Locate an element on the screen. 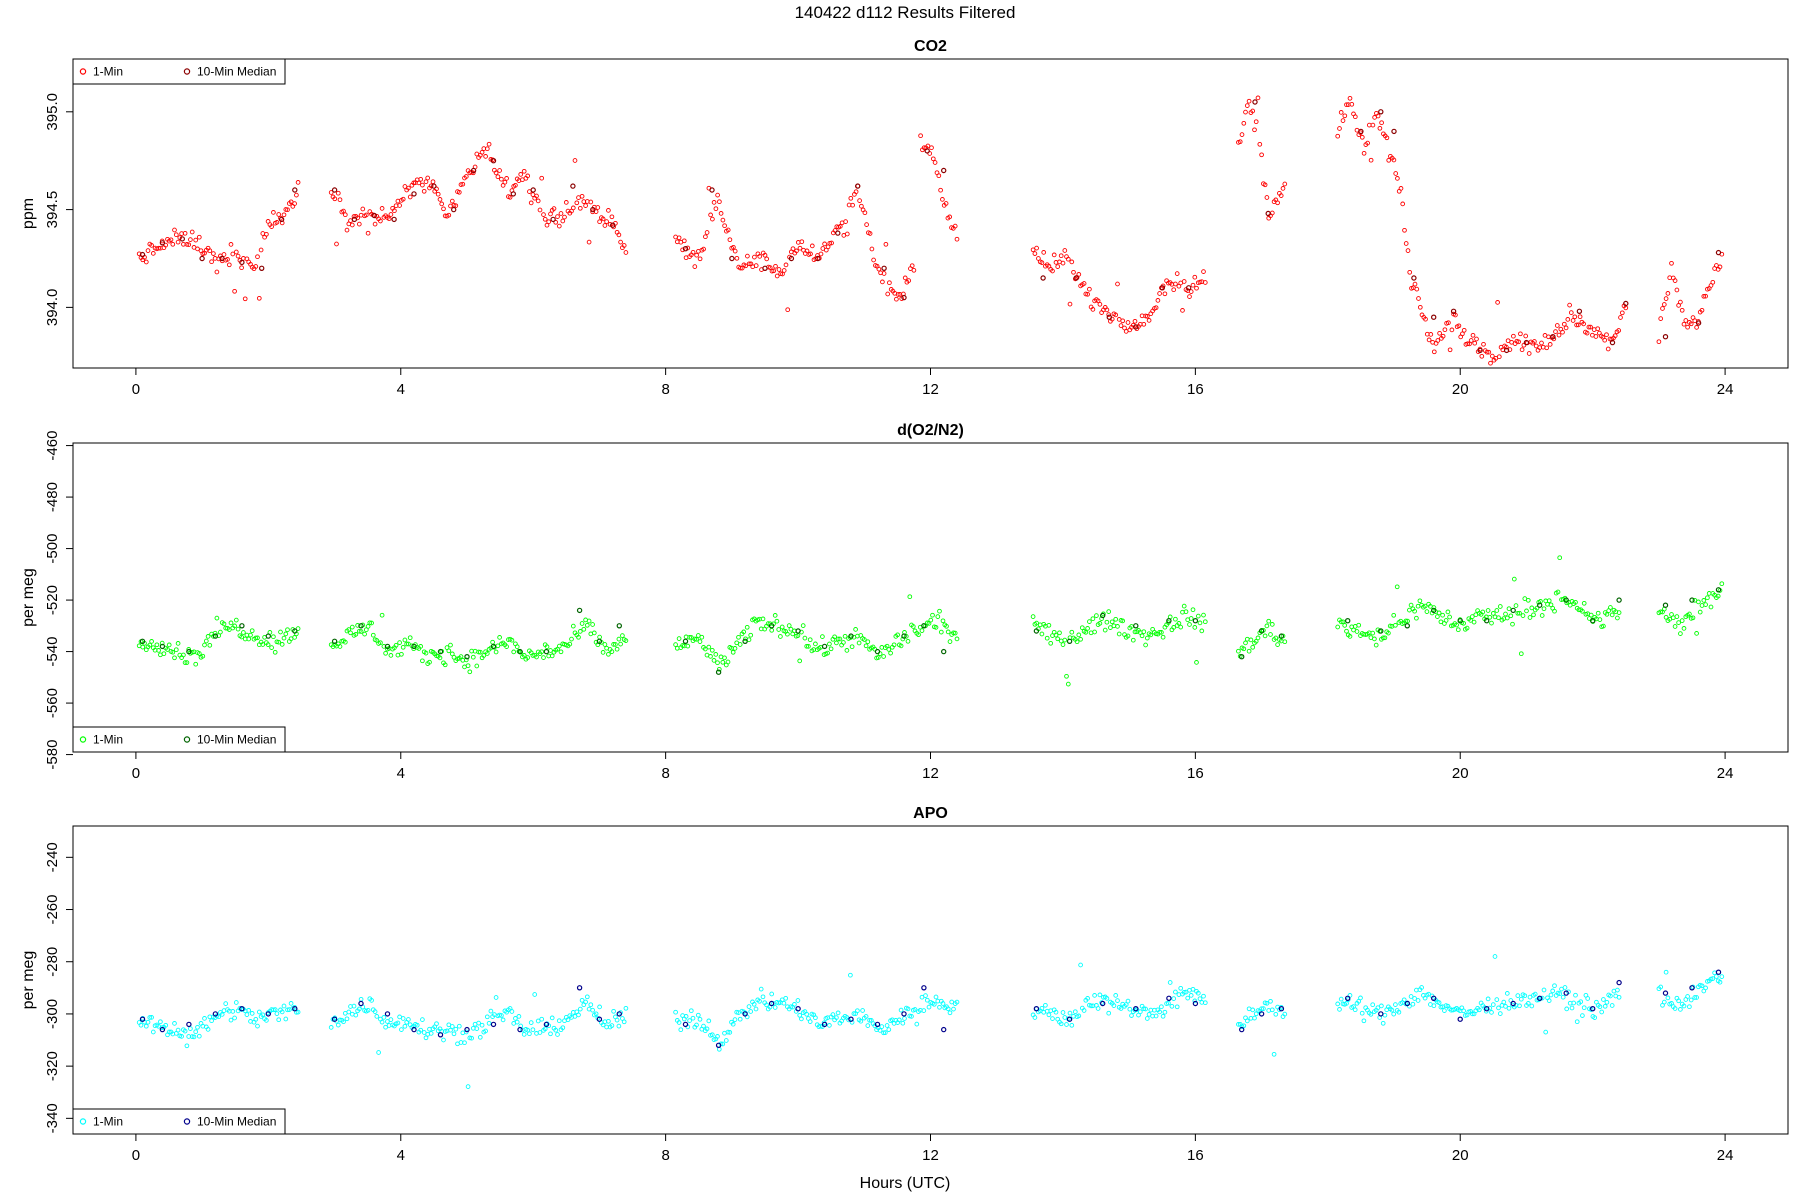 The height and width of the screenshot is (1200, 1800). series-1-min is located at coordinates (930, 1021).